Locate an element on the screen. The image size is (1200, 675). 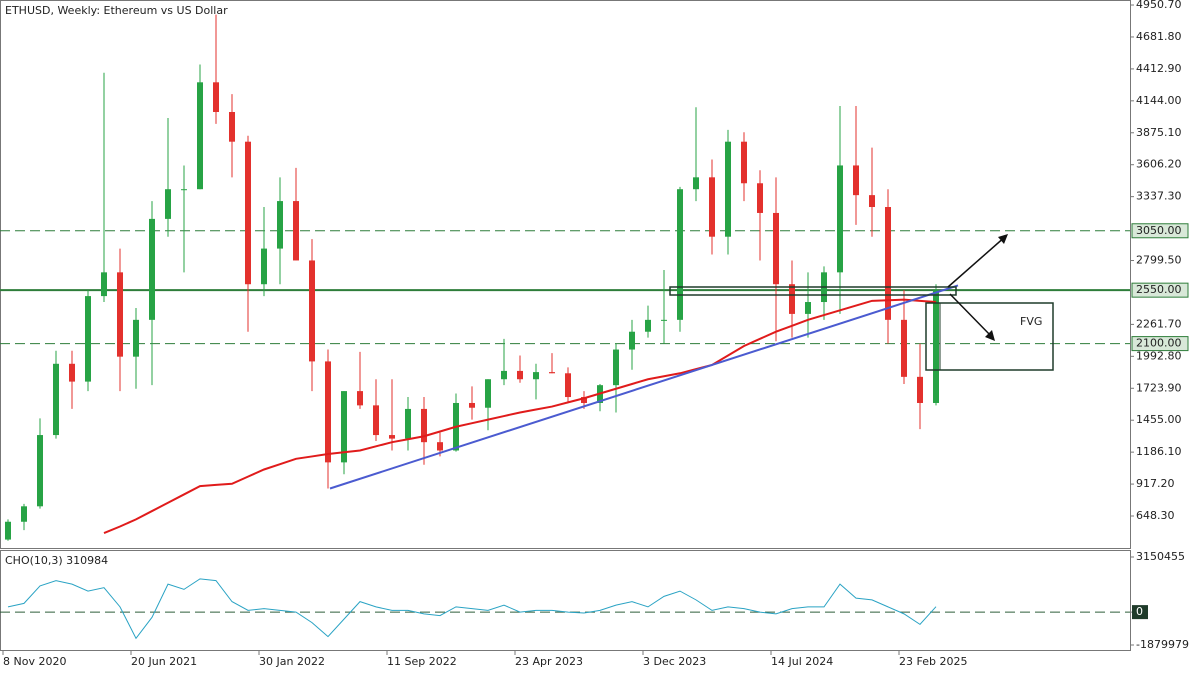
y-tick-label: 3875.10 is located at coordinates (1159, 132).